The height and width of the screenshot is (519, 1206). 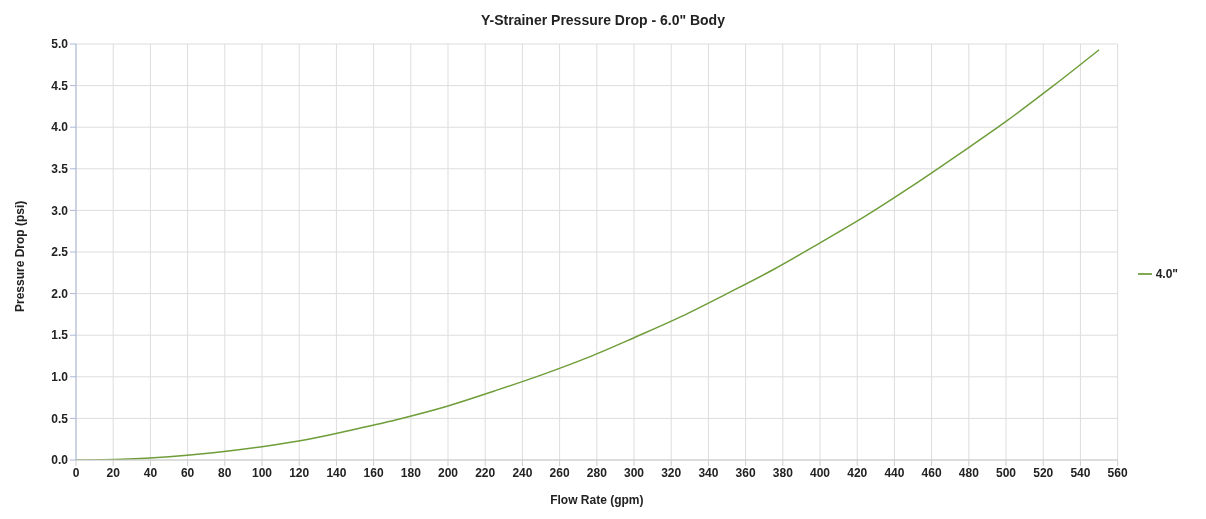 I want to click on x-tick-label: 560, so click(x=1117, y=472).